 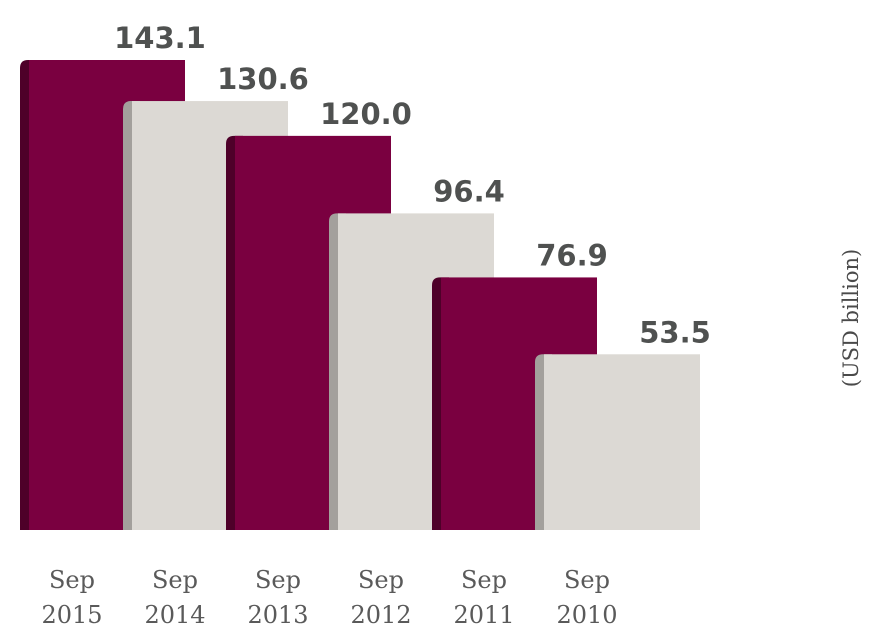 What do you see at coordinates (675, 332) in the screenshot?
I see `value-label: 53.5` at bounding box center [675, 332].